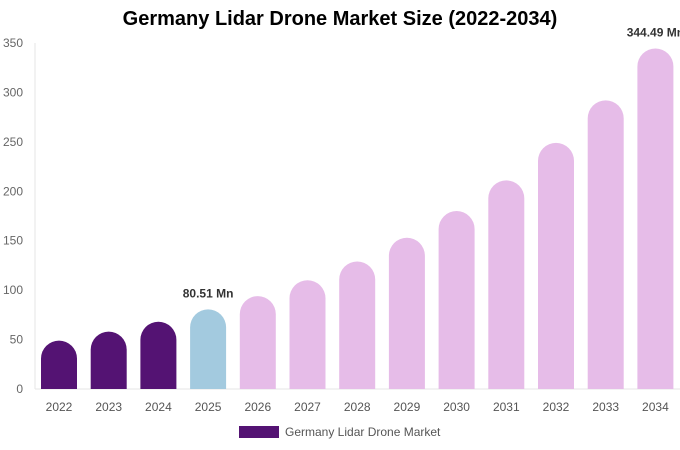  I want to click on bar-2032, so click(556, 265).